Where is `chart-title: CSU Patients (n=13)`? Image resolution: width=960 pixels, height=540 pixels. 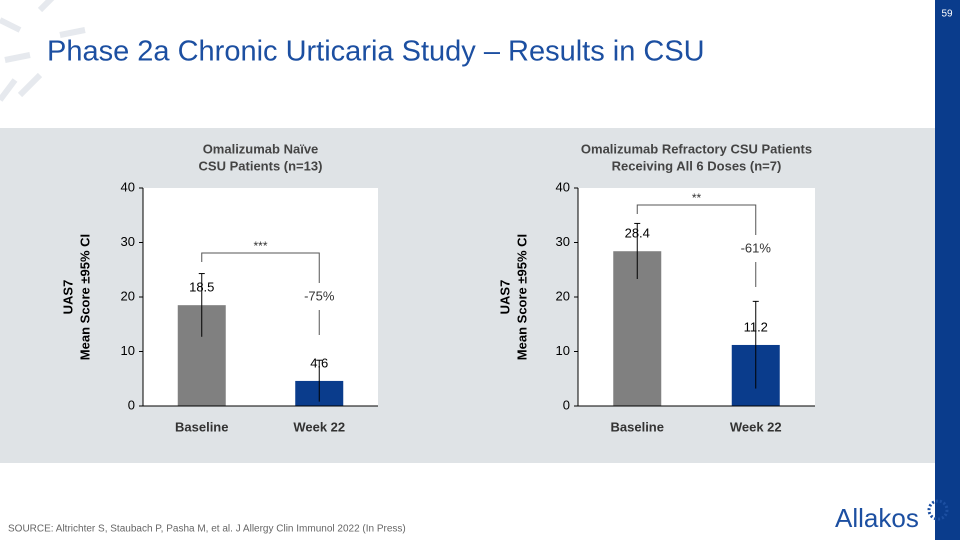 chart-title: CSU Patients (n=13) is located at coordinates (261, 165).